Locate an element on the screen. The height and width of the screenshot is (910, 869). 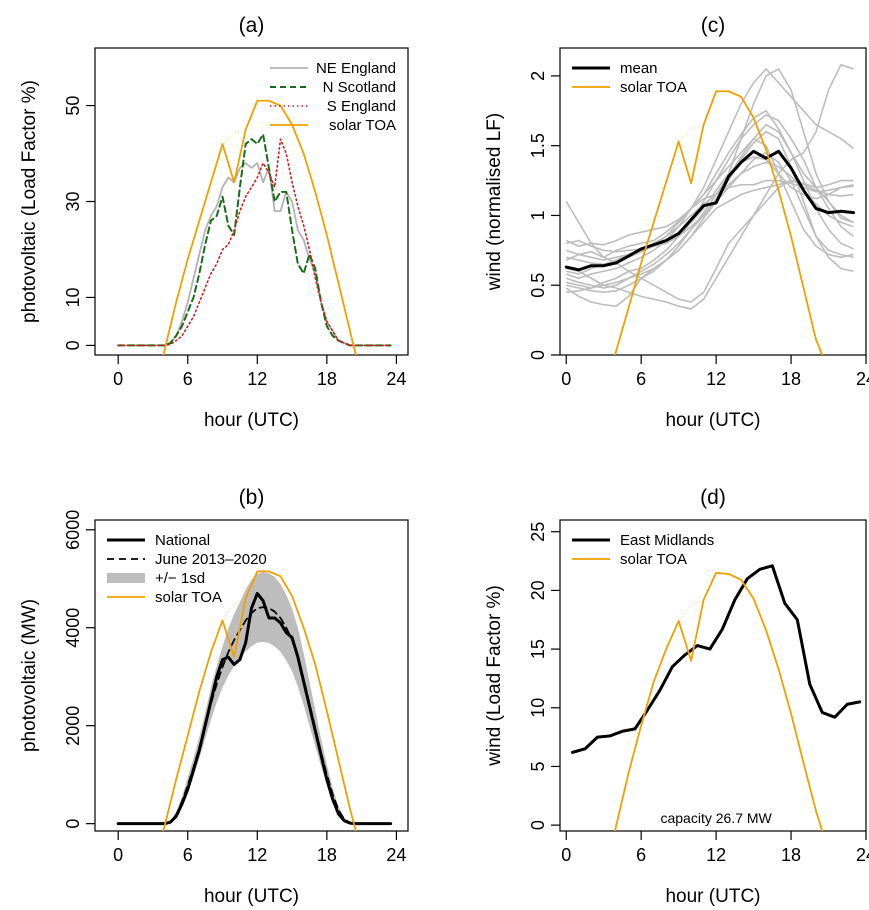
panel-title: (b) is located at coordinates (252, 497).